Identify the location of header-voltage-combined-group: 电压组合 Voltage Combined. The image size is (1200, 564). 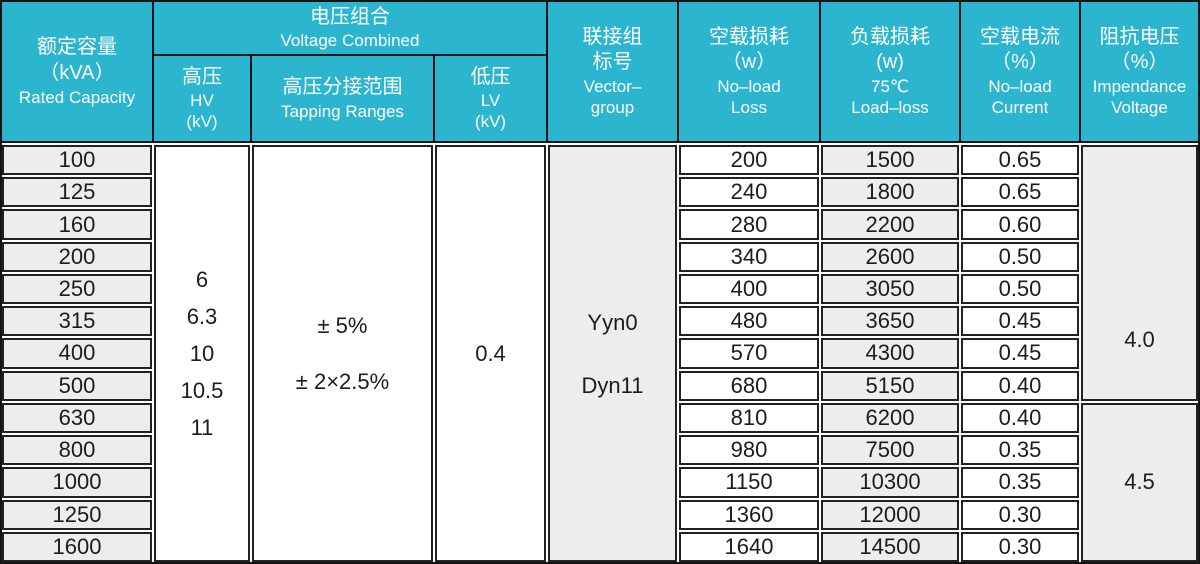
(350, 28).